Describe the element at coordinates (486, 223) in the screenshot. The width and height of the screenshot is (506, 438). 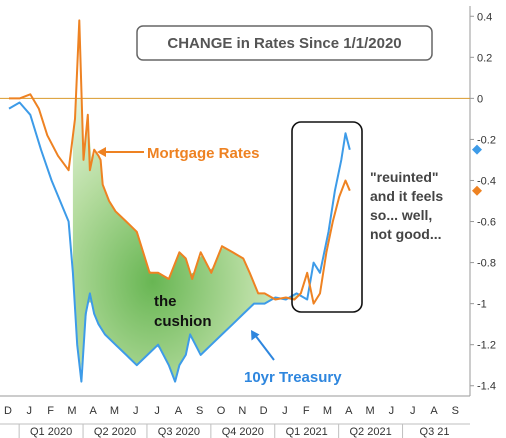
I see `y-tick-label: -0.6` at that location.